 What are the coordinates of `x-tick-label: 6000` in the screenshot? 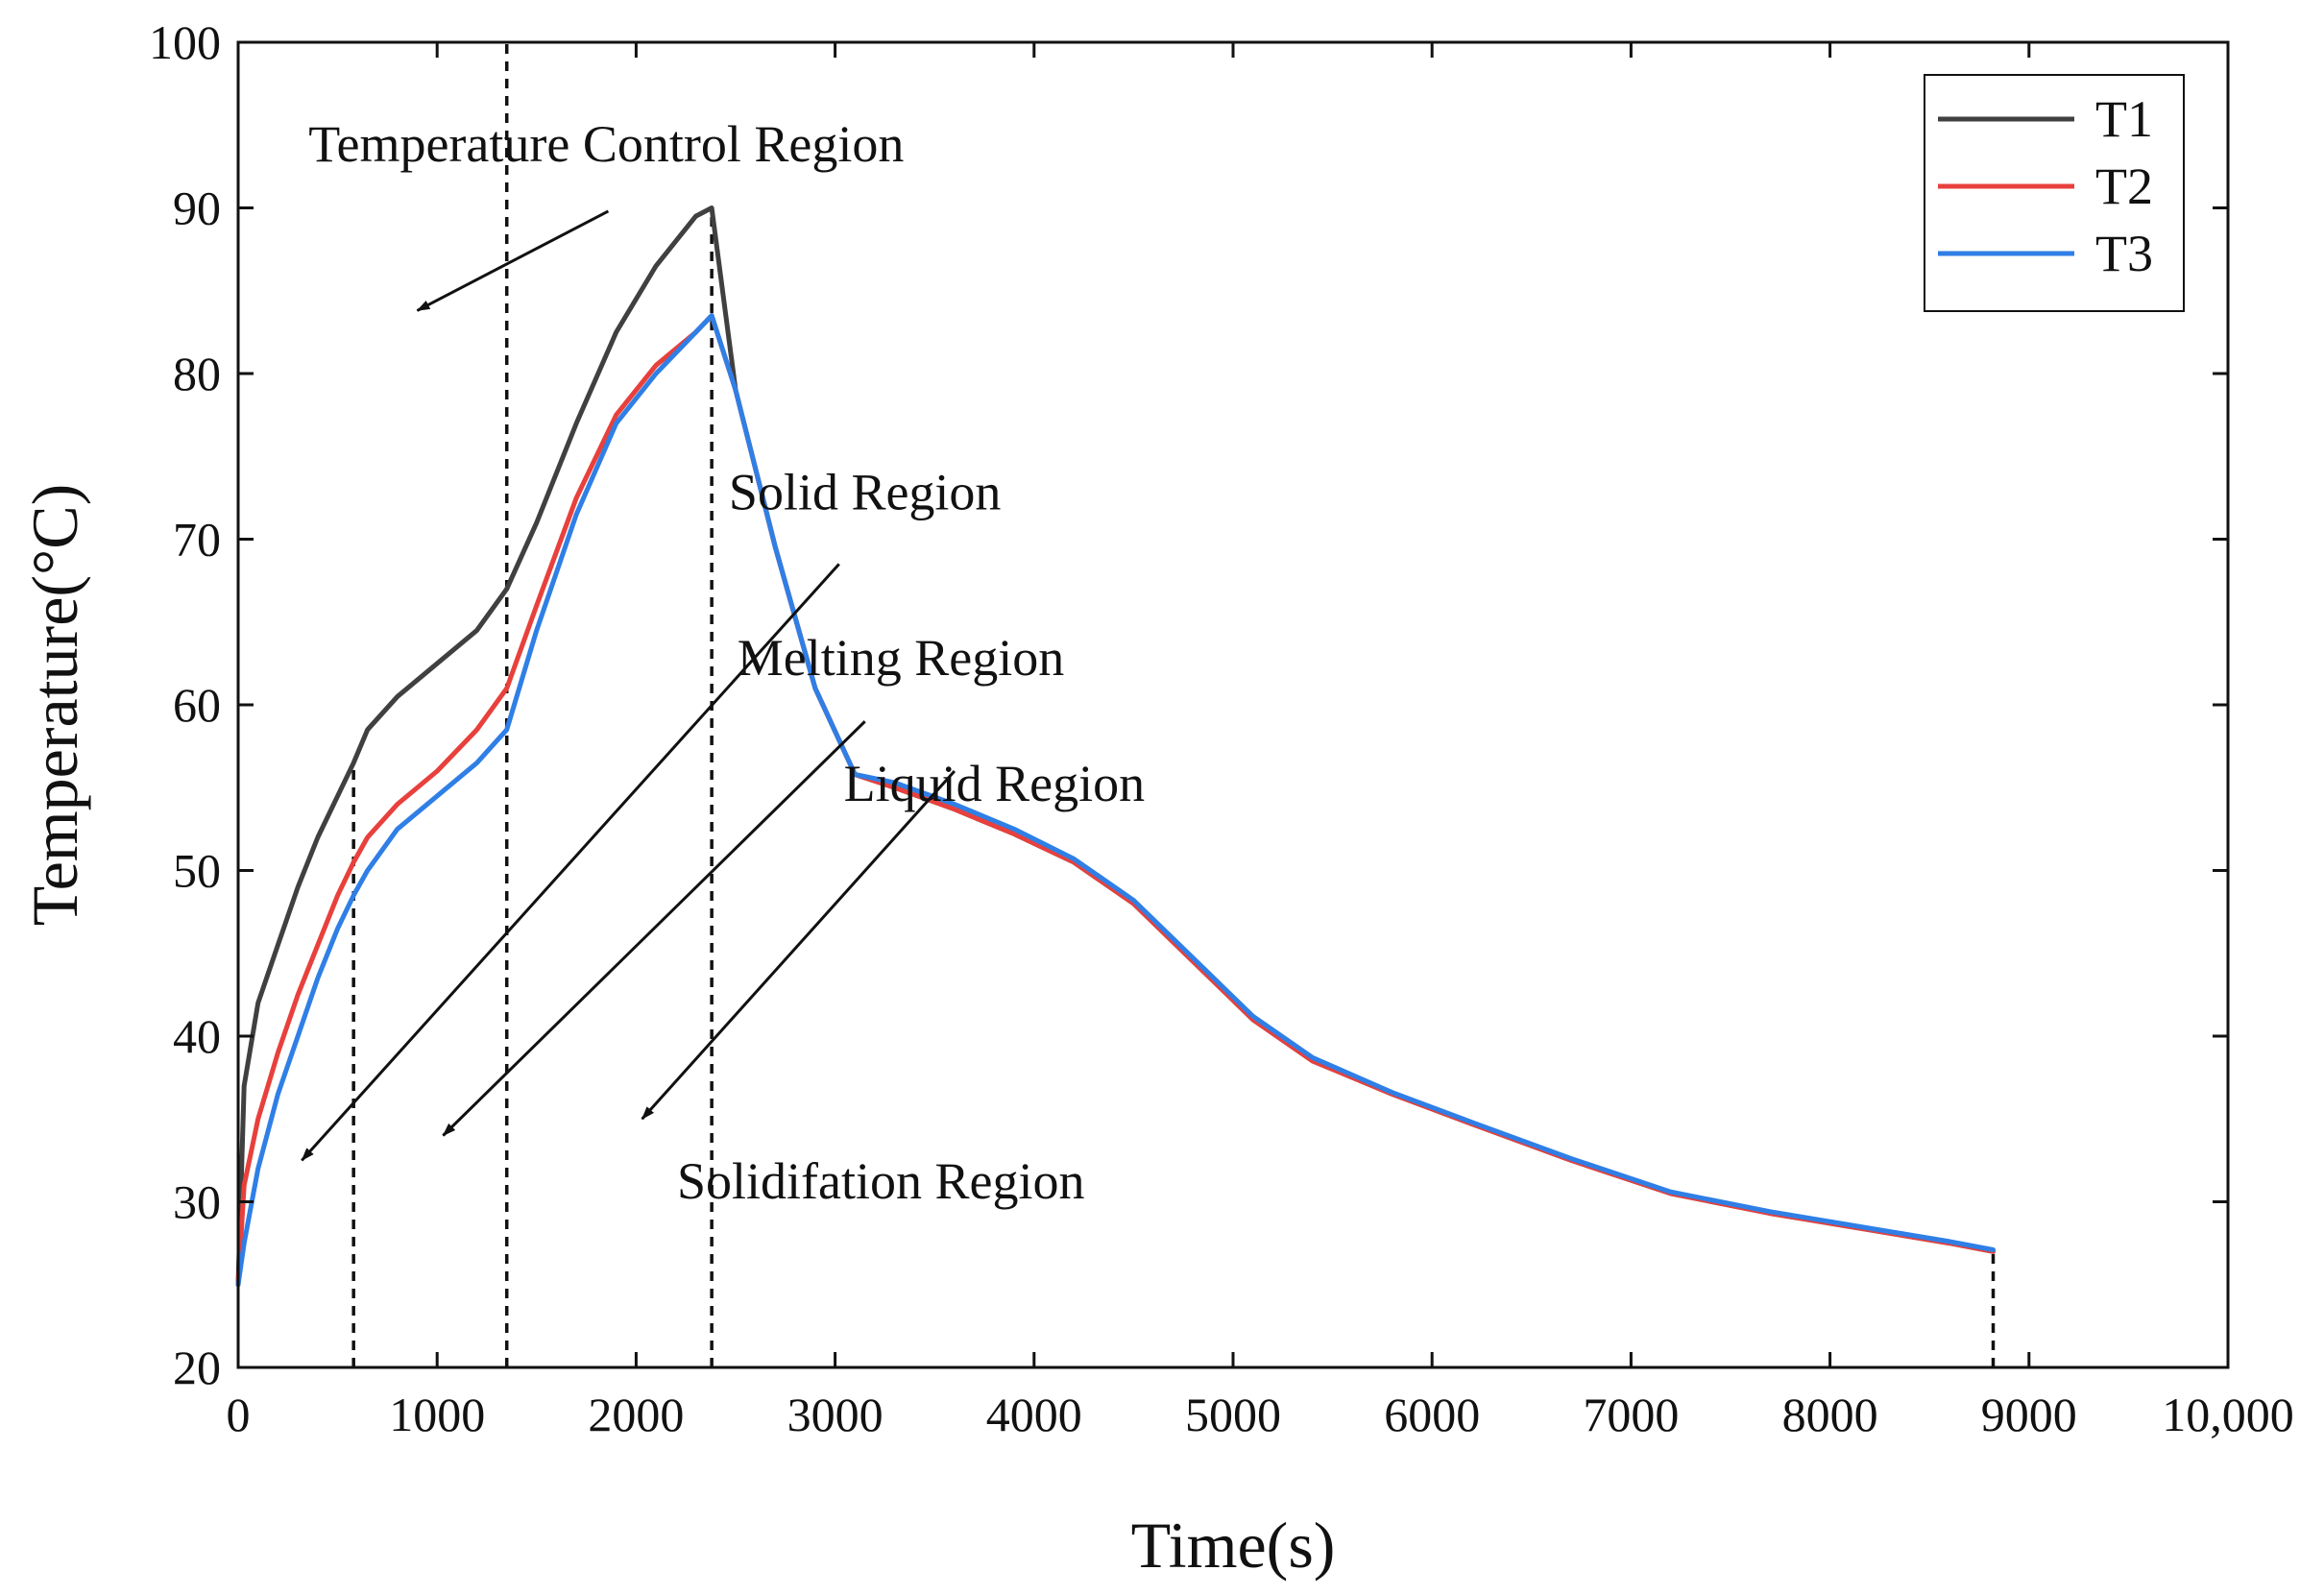 It's located at (1432, 1415).